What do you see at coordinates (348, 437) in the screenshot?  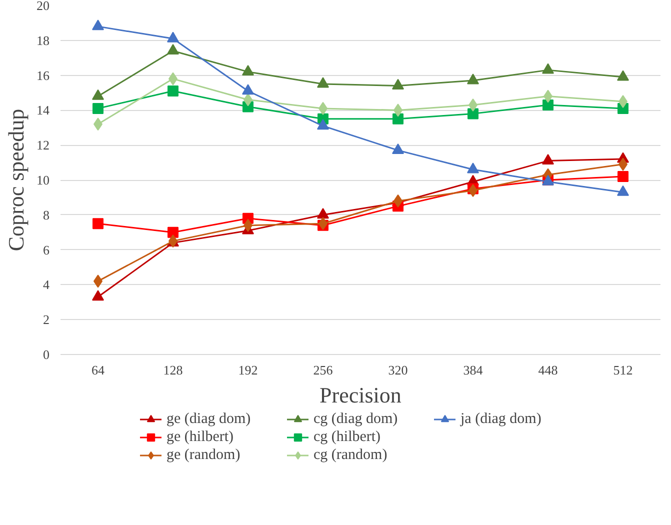 I see `legend-label: cg (hilbert)` at bounding box center [348, 437].